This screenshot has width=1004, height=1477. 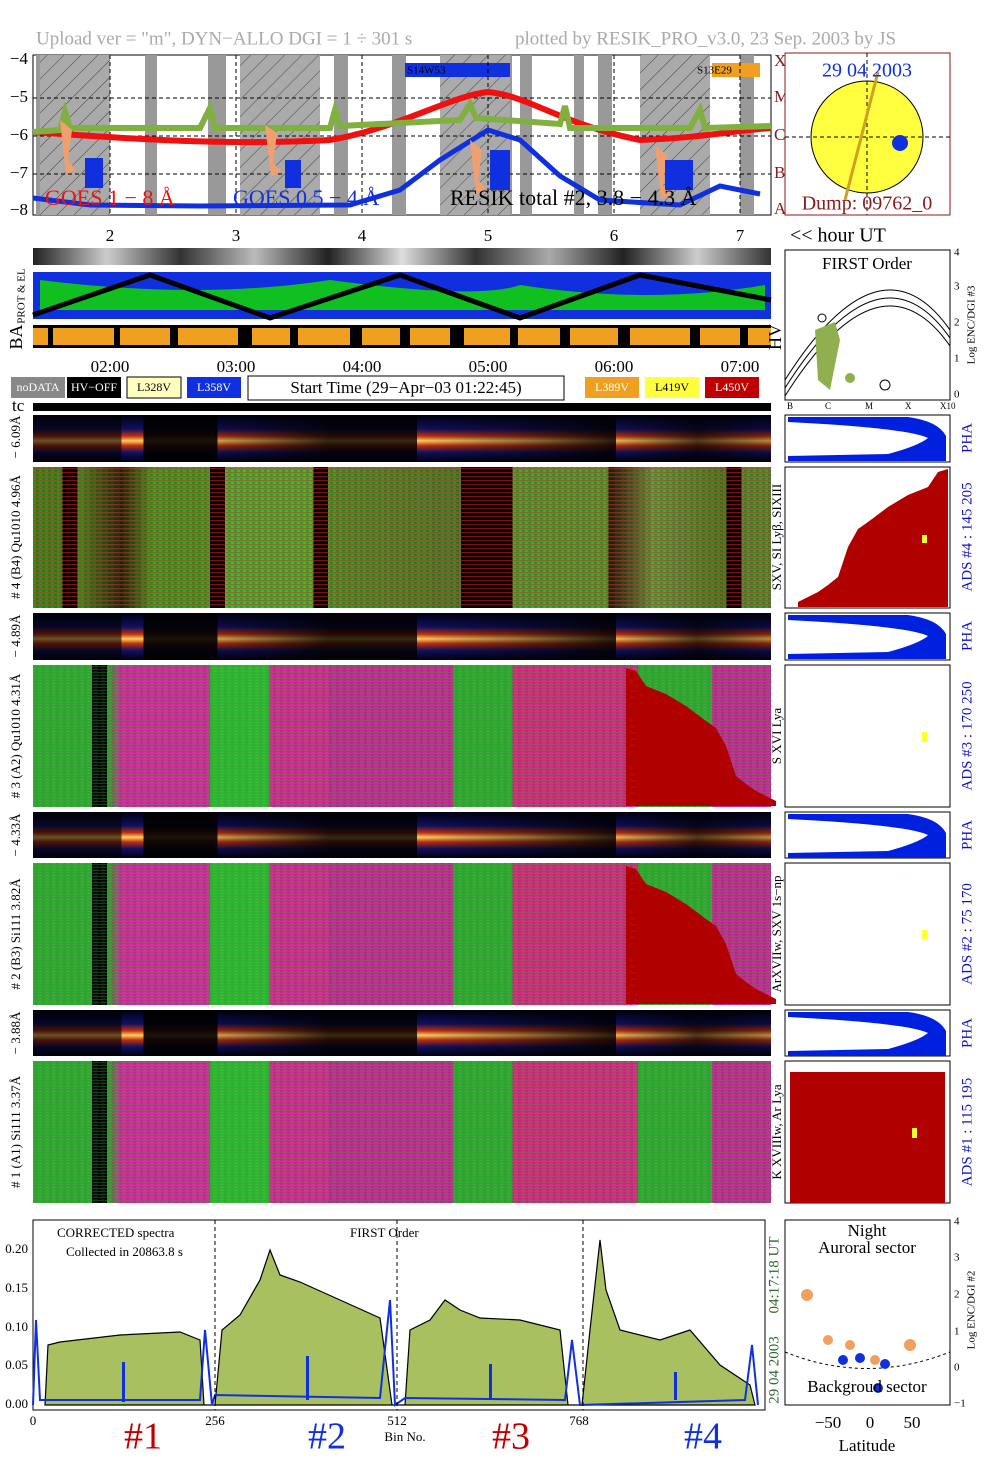 I want to click on x-tick-label: 512, so click(x=397, y=1420).